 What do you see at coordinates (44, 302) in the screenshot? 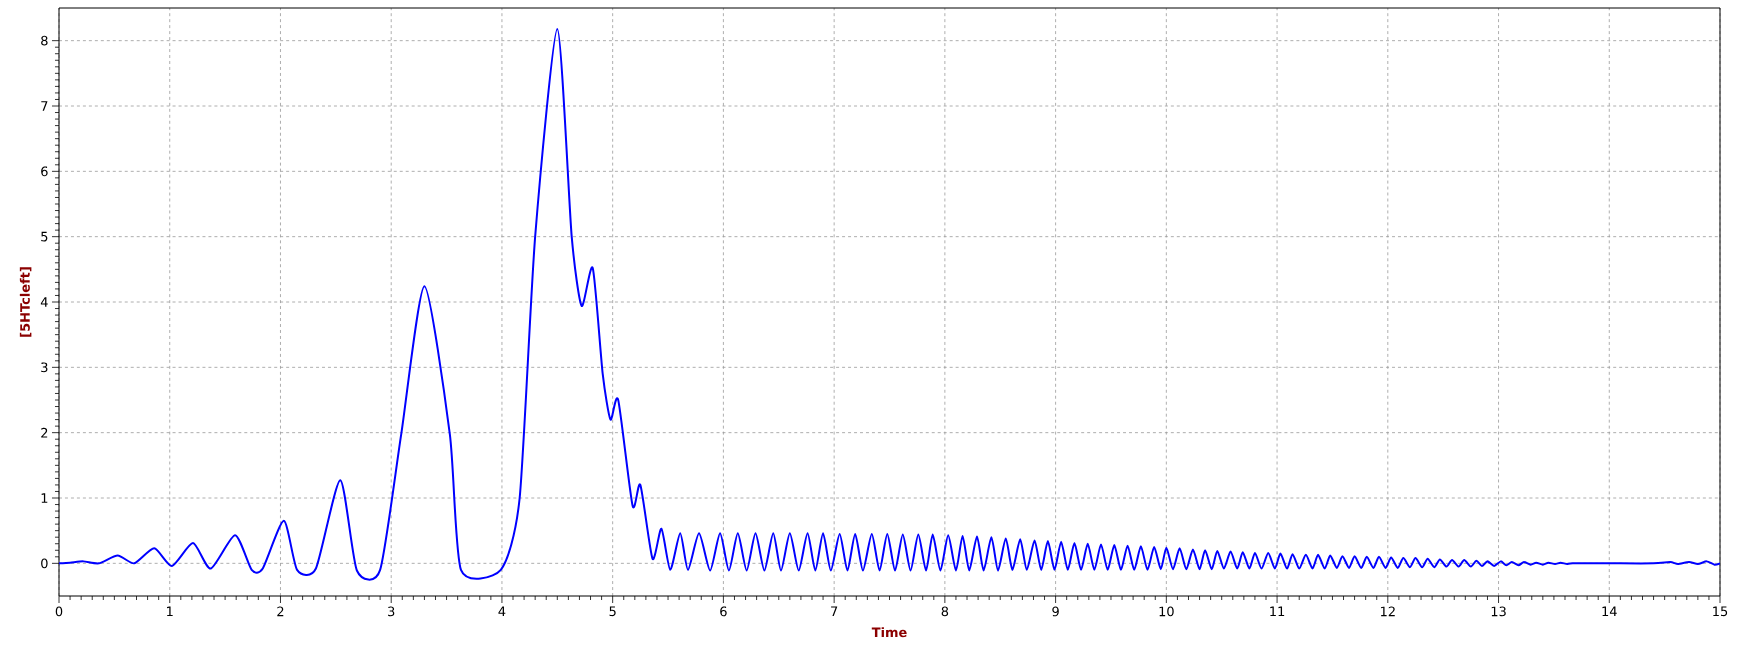
I see `y-tick-label: 4` at bounding box center [44, 302].